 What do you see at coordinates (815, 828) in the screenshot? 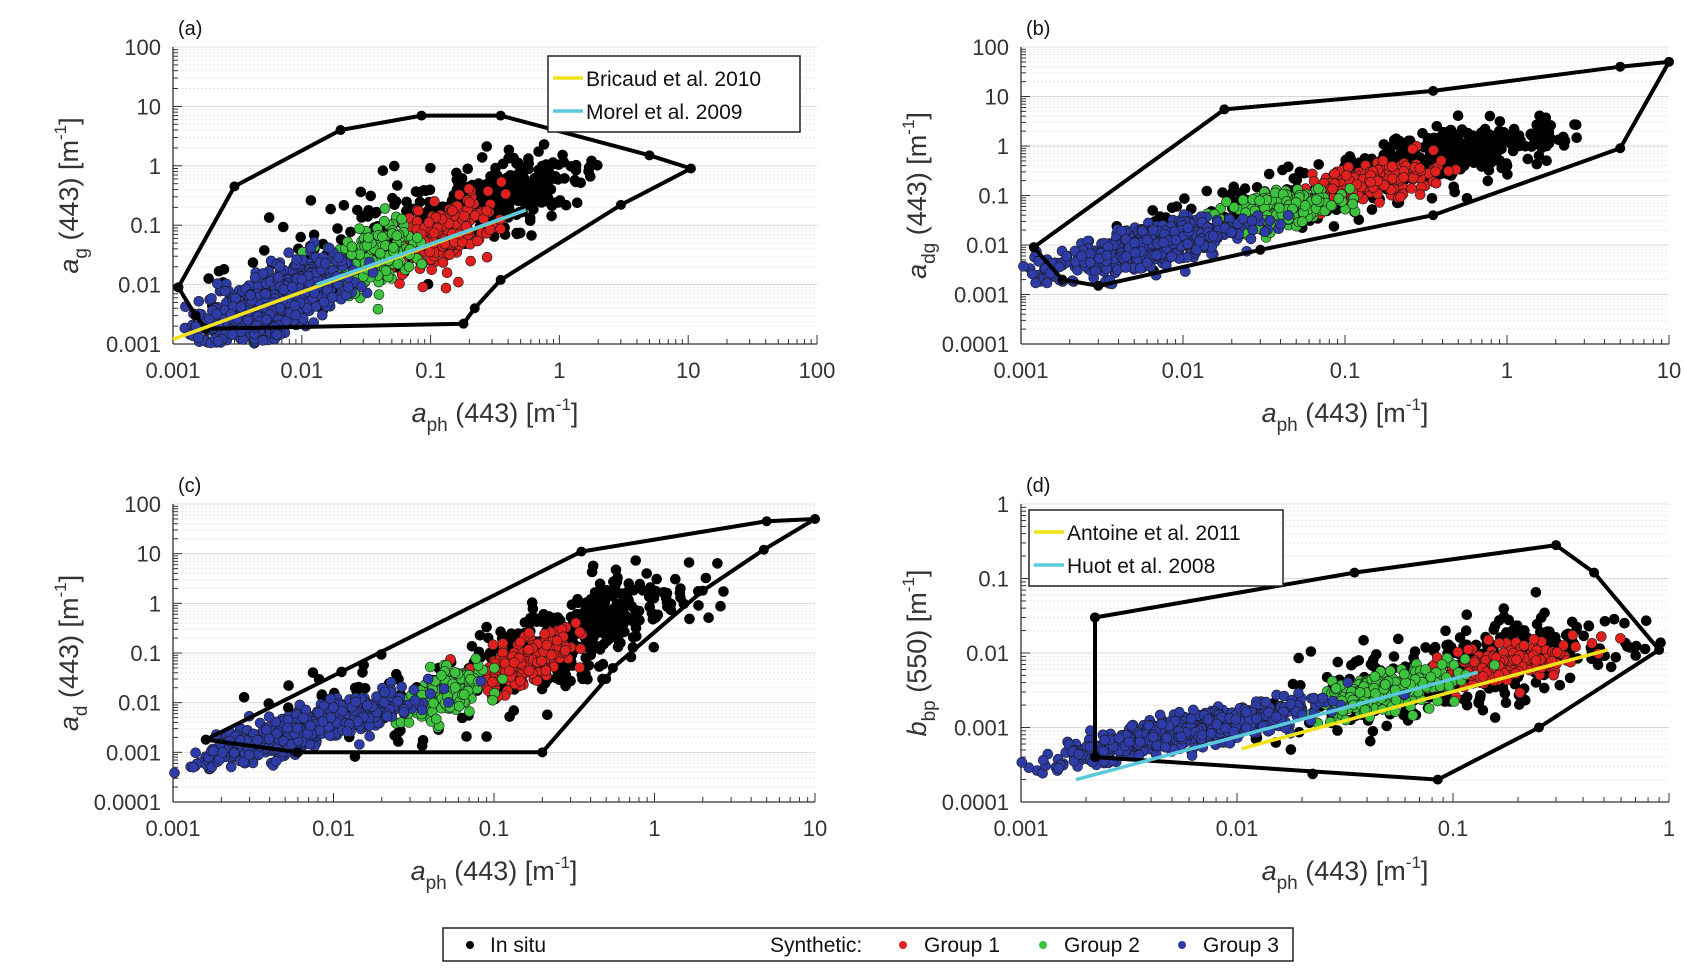
I see `x-tick-label: 10` at bounding box center [815, 828].